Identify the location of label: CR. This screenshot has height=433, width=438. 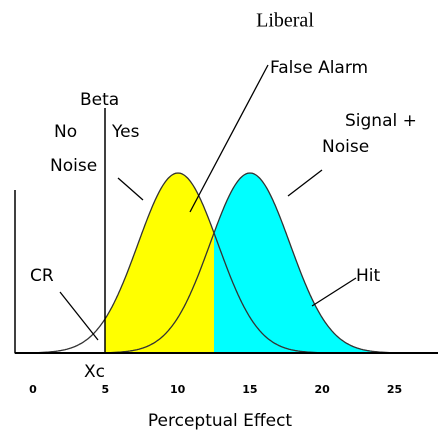
(42, 276).